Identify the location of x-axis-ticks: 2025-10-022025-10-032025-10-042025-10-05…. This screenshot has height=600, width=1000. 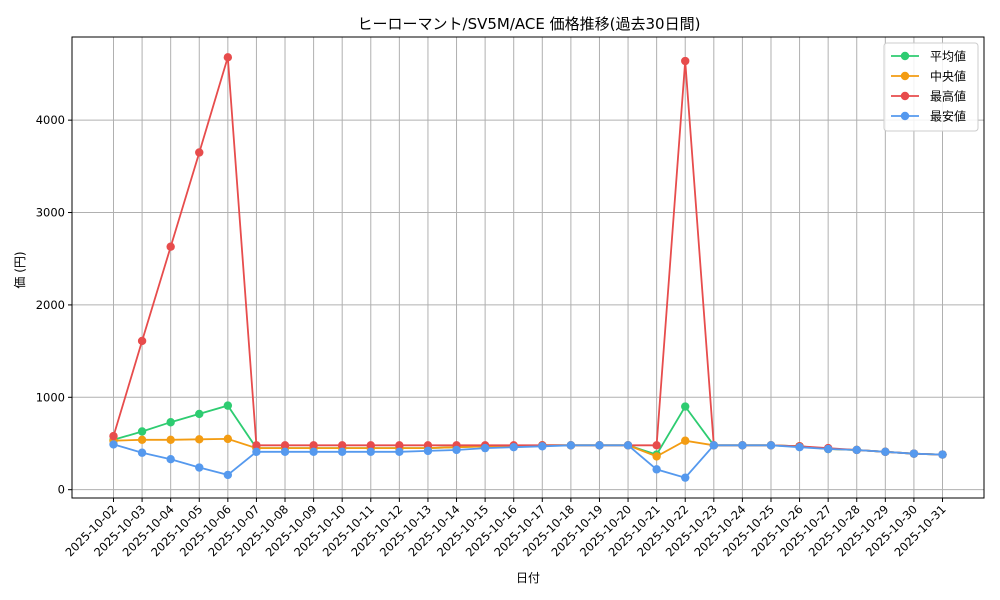
(505, 528).